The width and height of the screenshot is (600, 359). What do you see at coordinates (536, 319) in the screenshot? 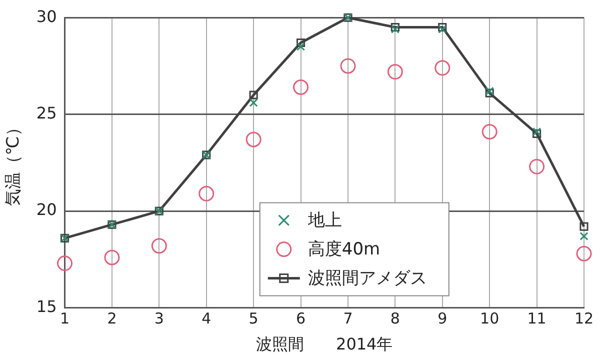
I see `x-tick-label: 11` at bounding box center [536, 319].